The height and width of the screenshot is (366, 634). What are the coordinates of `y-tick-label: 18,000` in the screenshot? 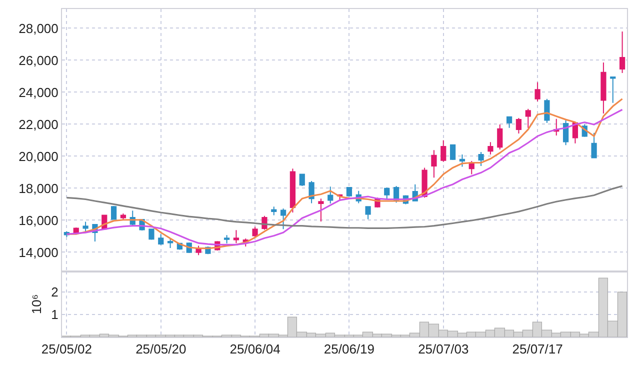 It's located at (38, 188).